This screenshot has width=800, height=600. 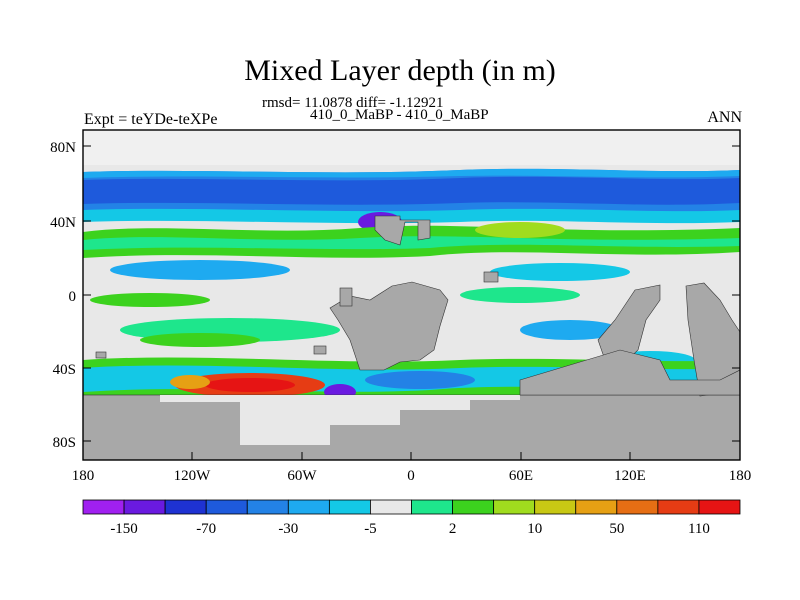 I want to click on lon-label: 120E, so click(x=630, y=476).